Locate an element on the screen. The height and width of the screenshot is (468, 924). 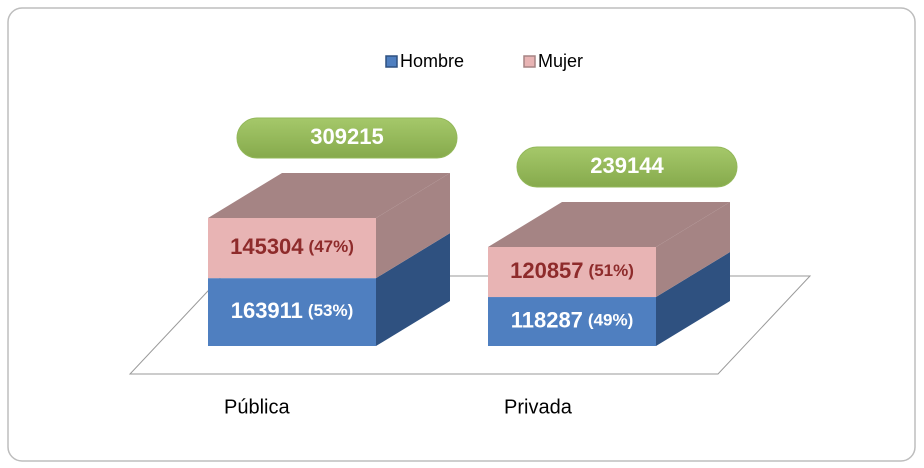
x-tick-label: Privada is located at coordinates (538, 407).